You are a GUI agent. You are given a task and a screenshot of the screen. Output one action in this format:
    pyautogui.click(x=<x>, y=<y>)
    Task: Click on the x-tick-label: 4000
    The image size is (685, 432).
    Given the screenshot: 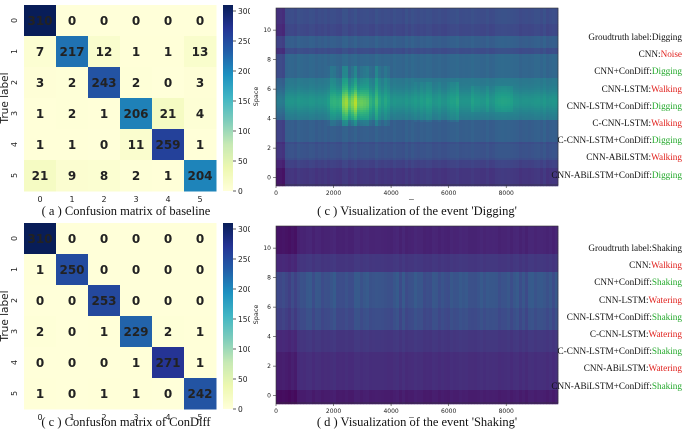 What is the action you would take?
    pyautogui.click(x=390, y=193)
    